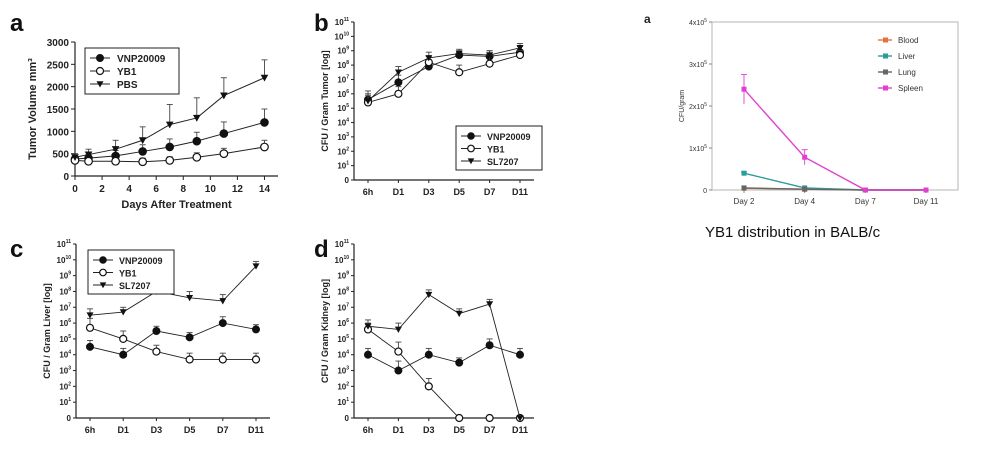 The width and height of the screenshot is (1005, 451). I want to click on y-tick-label: 2000, so click(58, 88).